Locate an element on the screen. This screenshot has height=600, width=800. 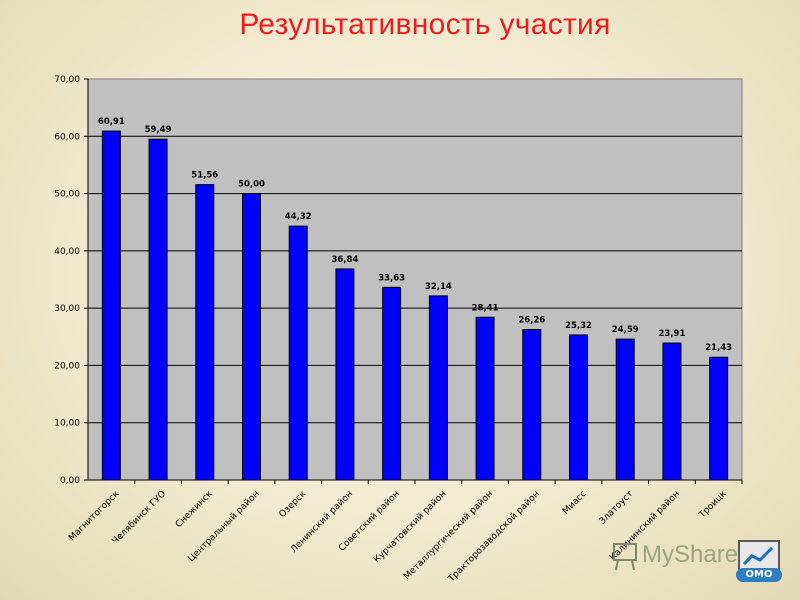
data-label: 32,14 is located at coordinates (438, 287).